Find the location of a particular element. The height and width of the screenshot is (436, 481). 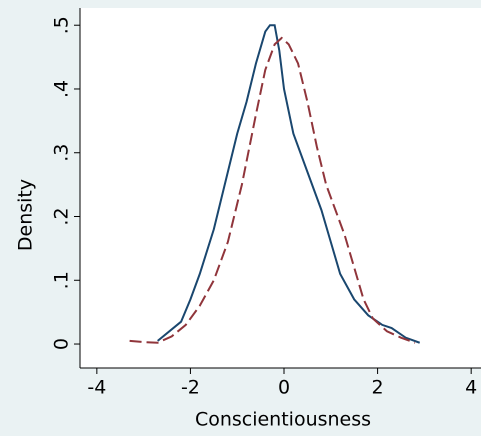

y-tick-label: .4 is located at coordinates (62, 89).